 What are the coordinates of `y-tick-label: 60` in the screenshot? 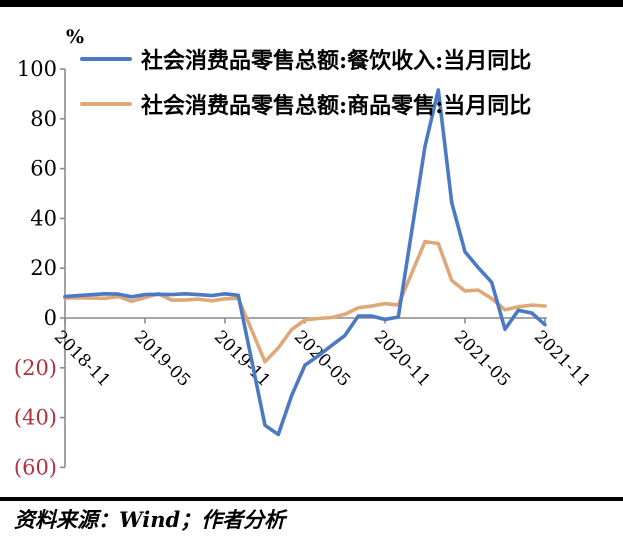 It's located at (43, 169).